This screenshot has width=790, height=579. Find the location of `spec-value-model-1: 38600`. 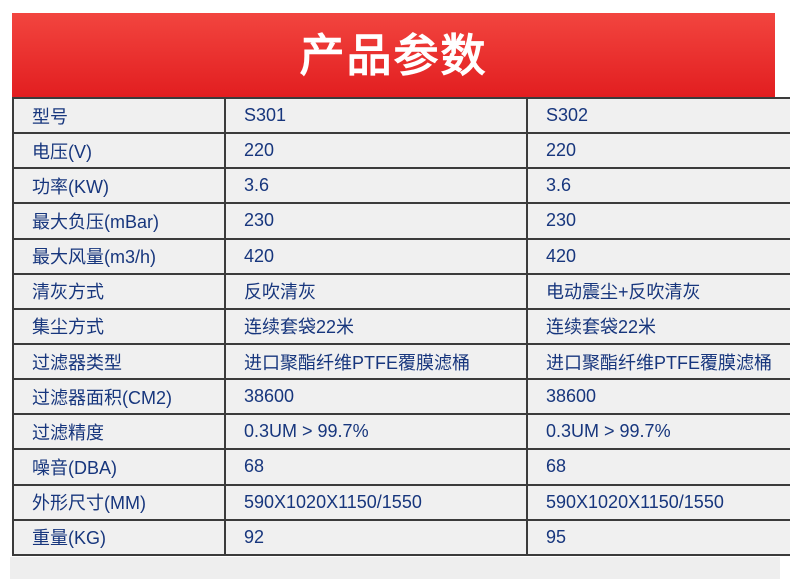

spec-value-model-1: 38600 is located at coordinates (376, 397).